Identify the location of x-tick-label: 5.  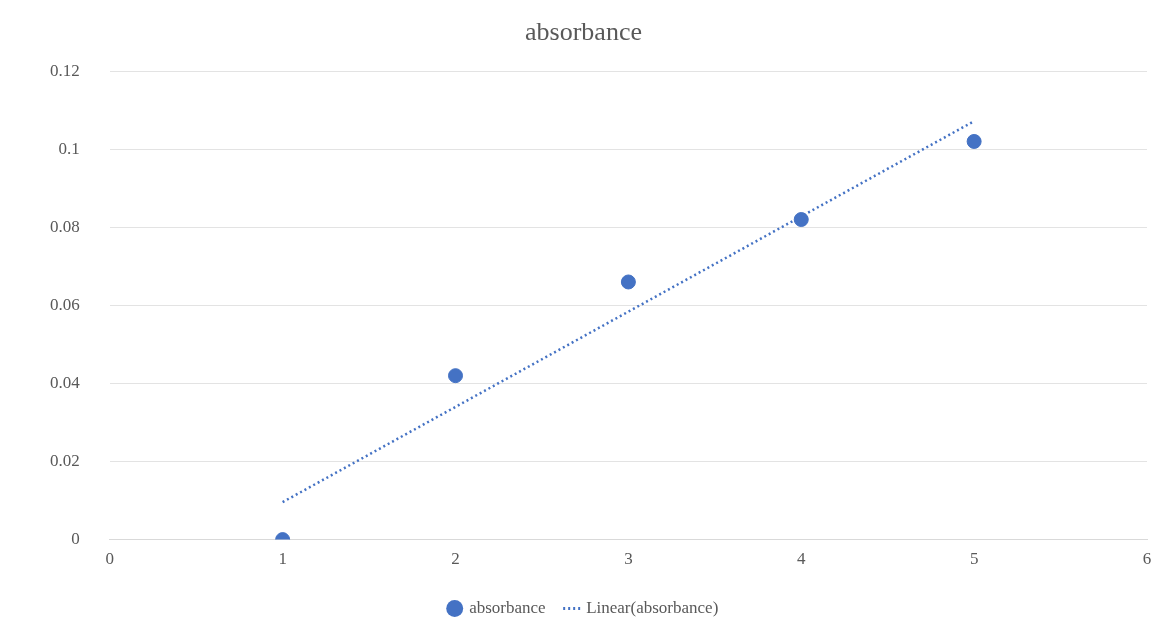
(974, 559).